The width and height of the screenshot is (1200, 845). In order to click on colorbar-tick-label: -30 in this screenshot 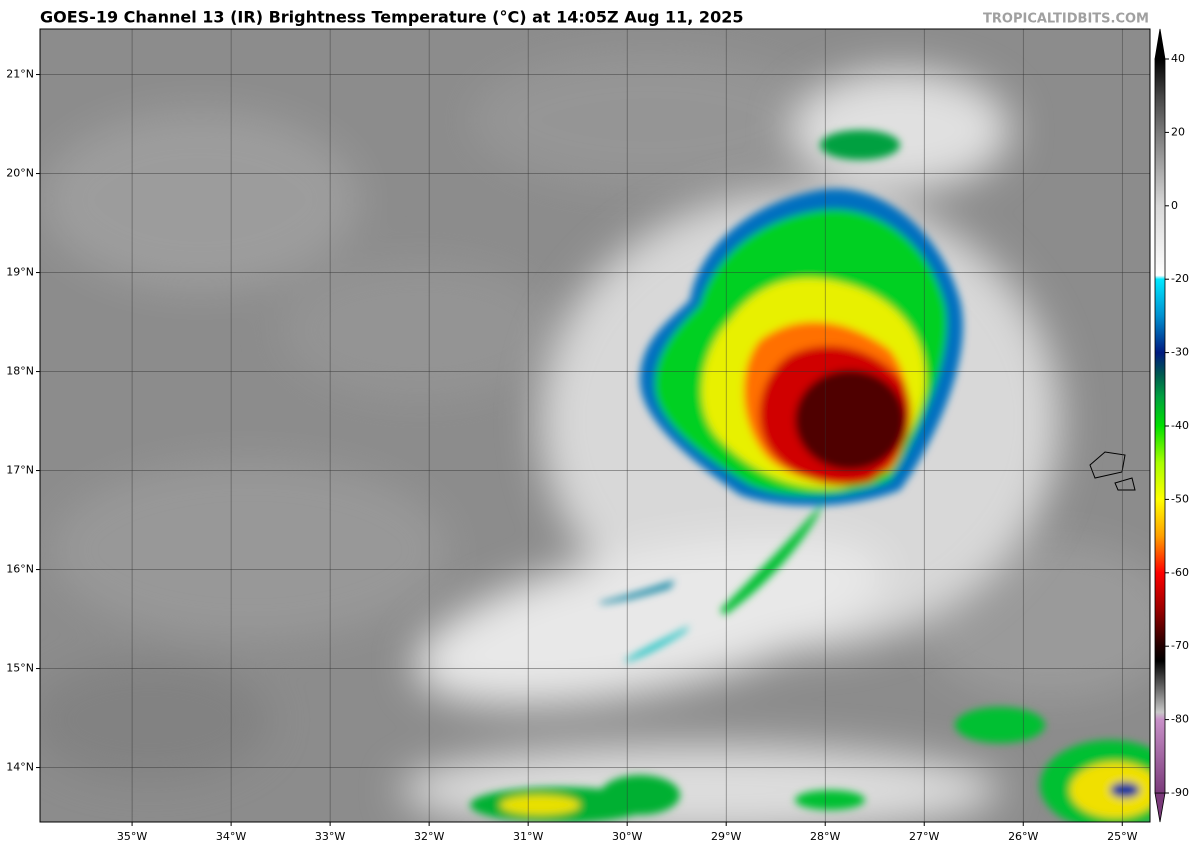, I will do `click(1180, 352)`.